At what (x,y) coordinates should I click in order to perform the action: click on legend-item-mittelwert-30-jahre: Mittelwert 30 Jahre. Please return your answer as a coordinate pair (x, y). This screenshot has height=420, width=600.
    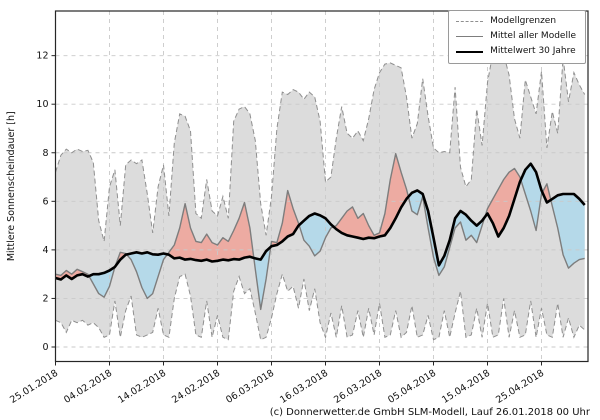
    Looking at the image, I should click on (516, 51).